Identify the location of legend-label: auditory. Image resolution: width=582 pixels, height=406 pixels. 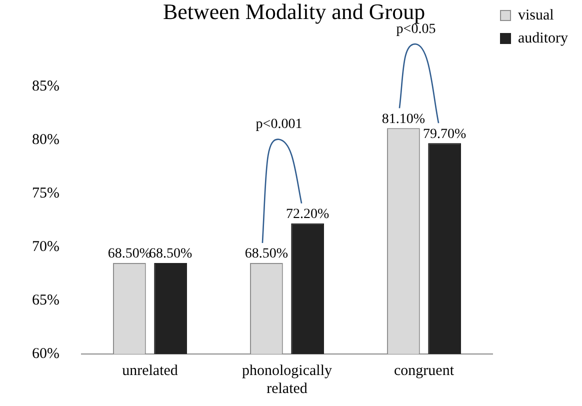
(543, 38).